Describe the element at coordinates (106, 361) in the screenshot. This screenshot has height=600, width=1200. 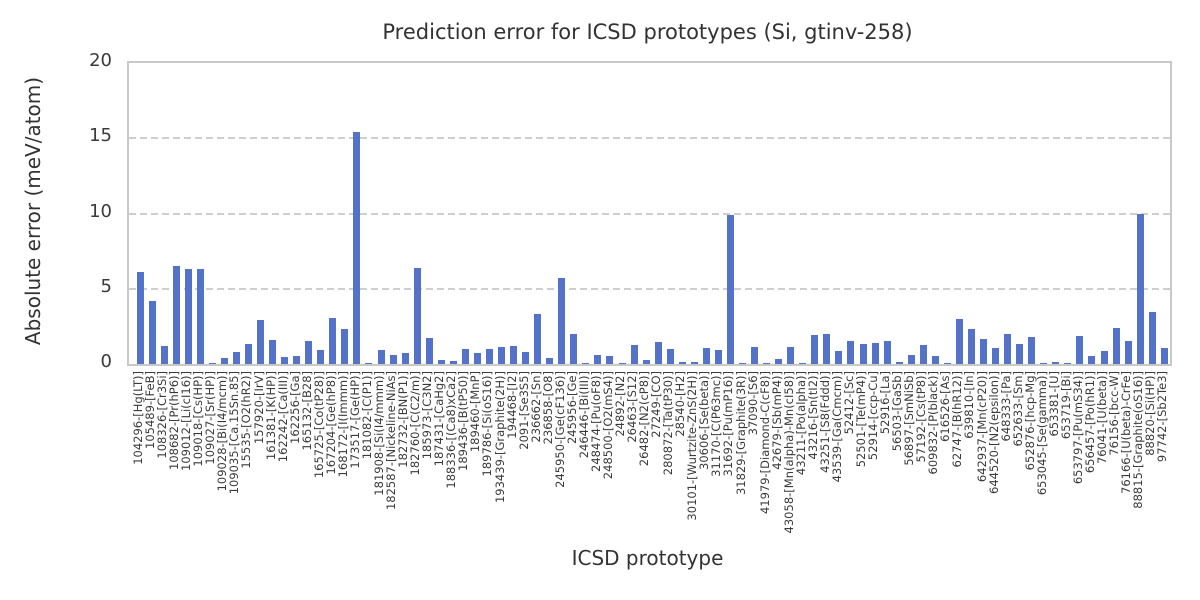
I see `y-tick-label: 0` at that location.